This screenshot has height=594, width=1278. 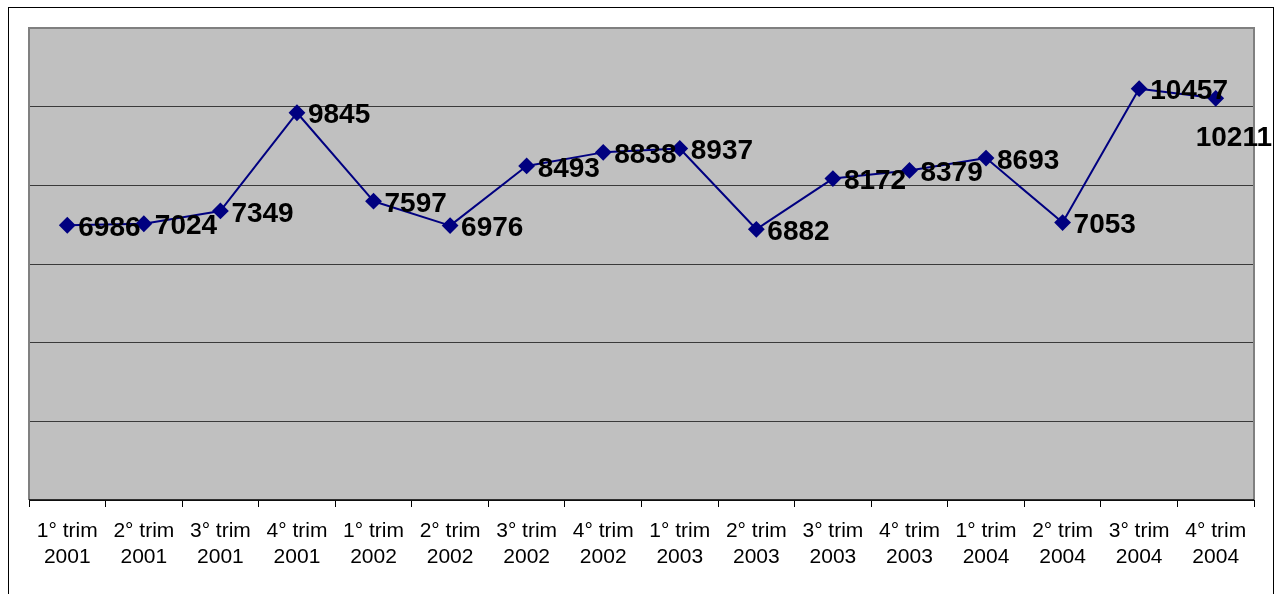 What do you see at coordinates (603, 542) in the screenshot?
I see `x-tick-label: 4° trim 2002` at bounding box center [603, 542].